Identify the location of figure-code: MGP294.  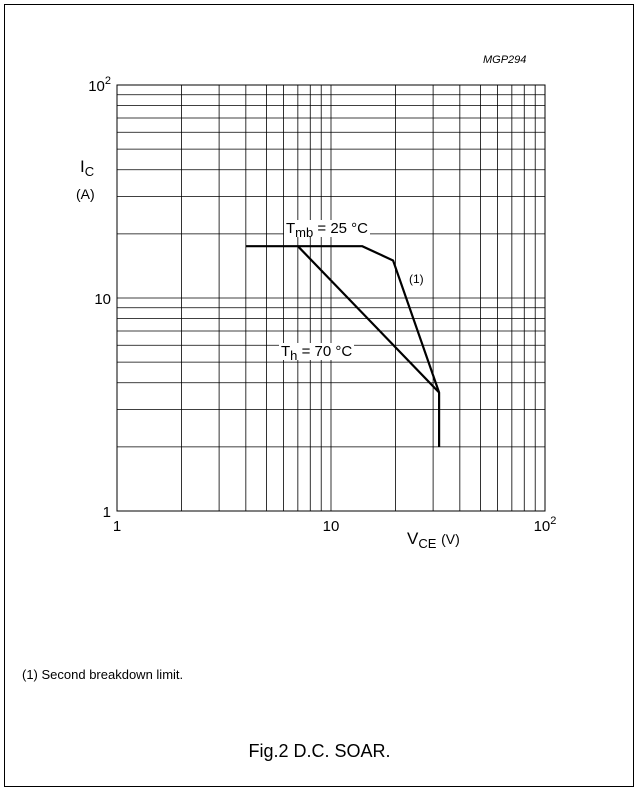
(505, 60).